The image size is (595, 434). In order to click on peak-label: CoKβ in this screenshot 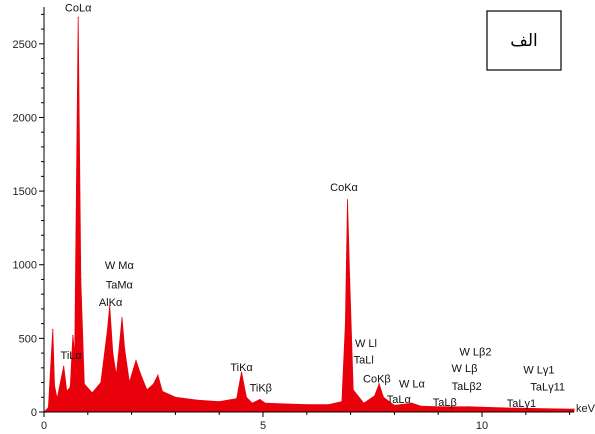, I will do `click(377, 380)`.